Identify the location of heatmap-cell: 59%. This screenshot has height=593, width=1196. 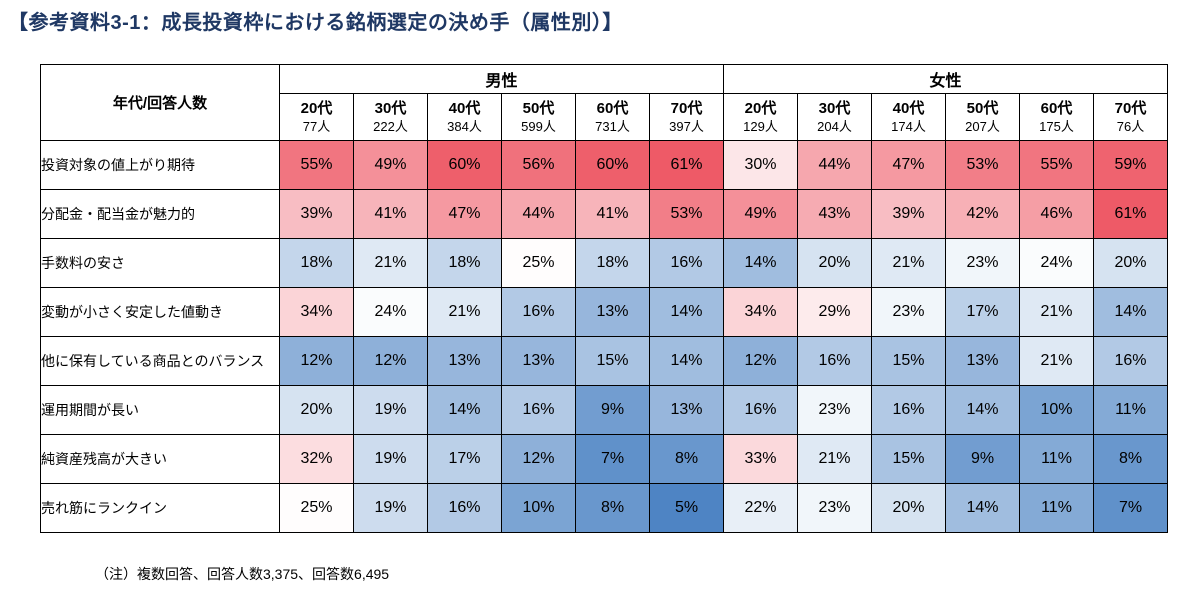
(1130, 165).